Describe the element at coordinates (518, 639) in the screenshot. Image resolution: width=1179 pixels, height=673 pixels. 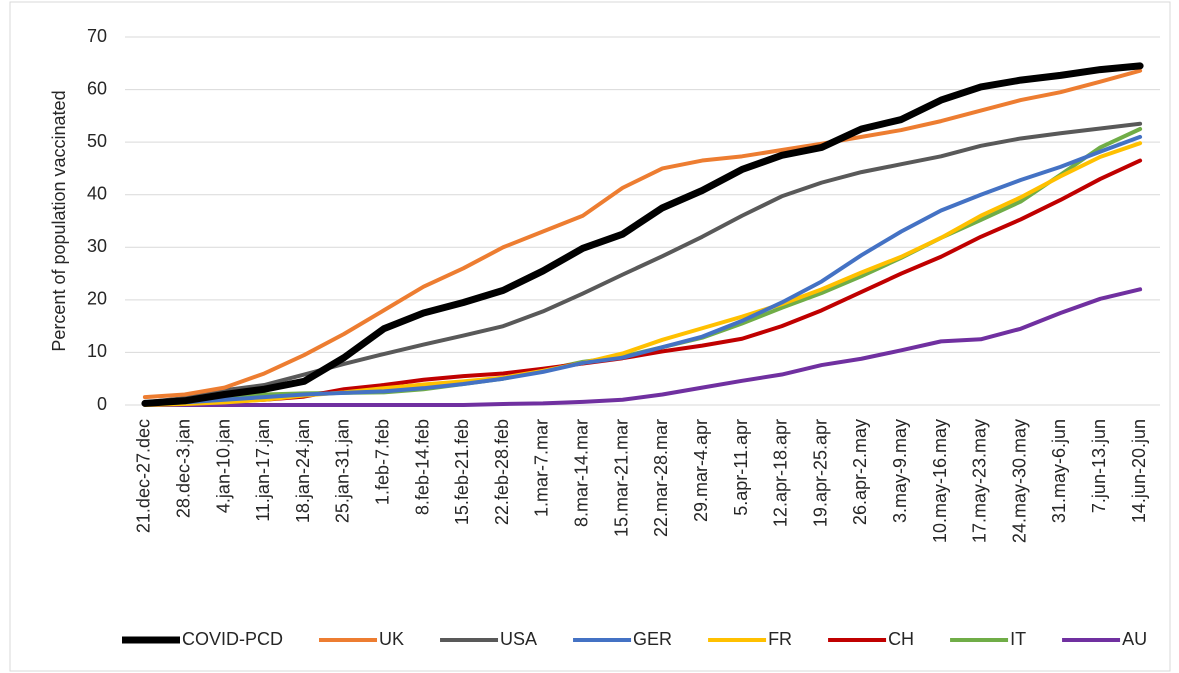
I see `legend-label: USA` at that location.